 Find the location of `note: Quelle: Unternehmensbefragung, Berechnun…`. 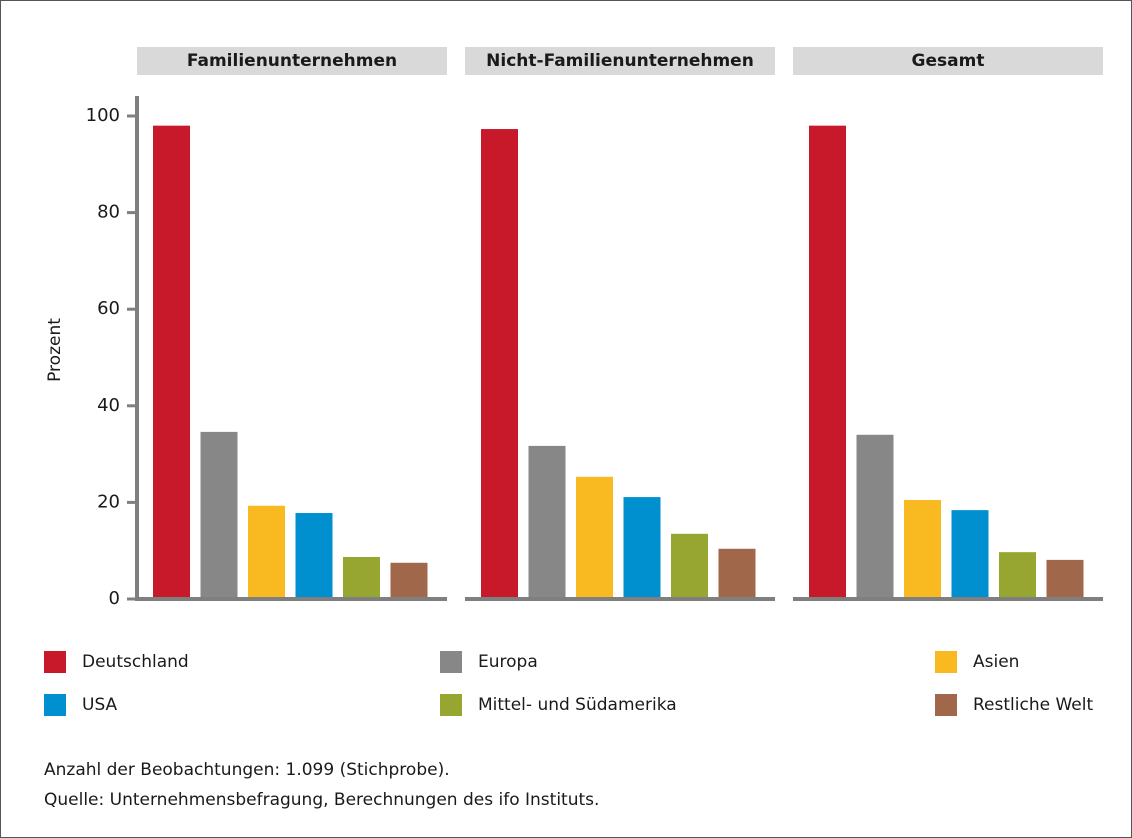

note: Quelle: Unternehmensbefragung, Berechnun… is located at coordinates (321, 800).